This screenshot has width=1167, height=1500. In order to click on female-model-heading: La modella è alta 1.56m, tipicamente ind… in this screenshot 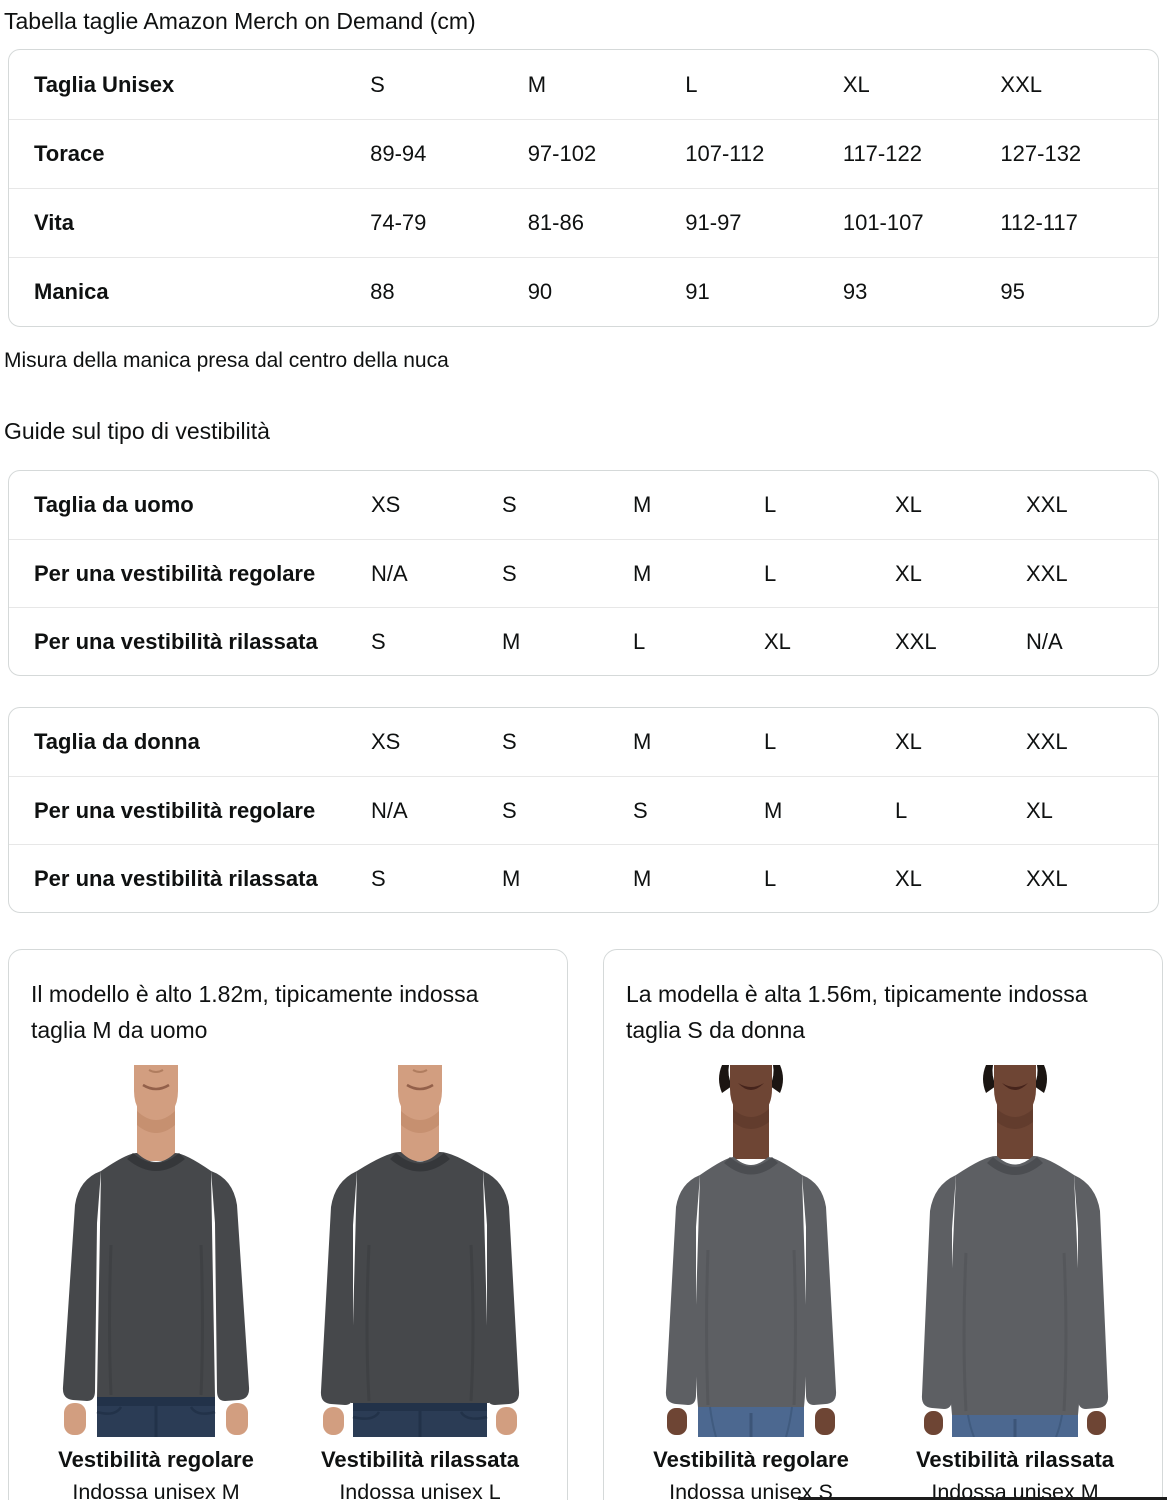, I will do `click(857, 1012)`.